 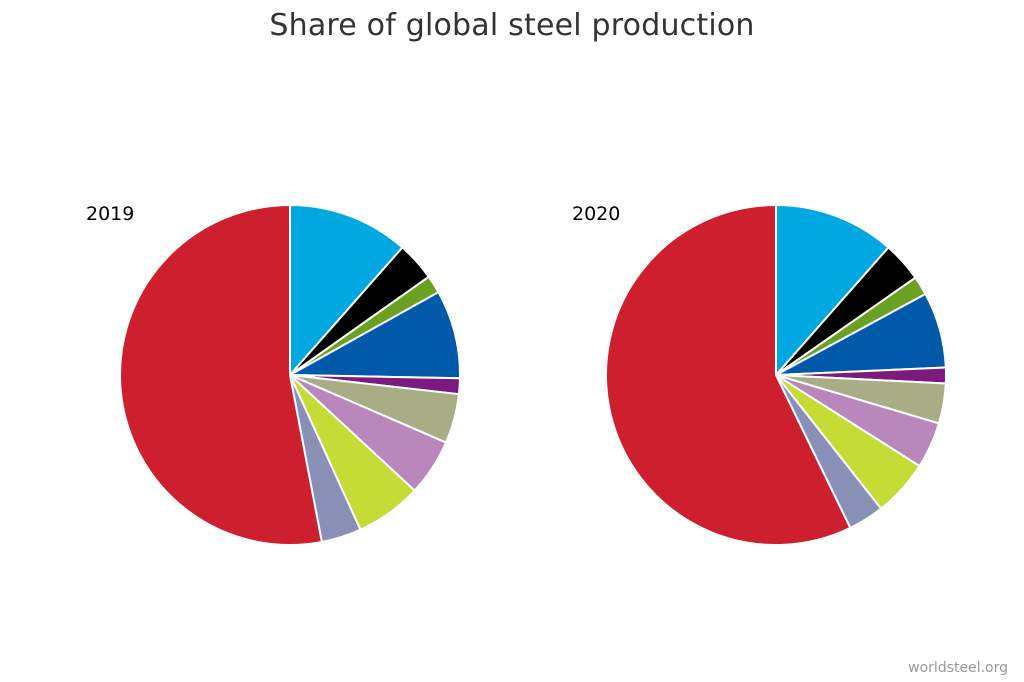 I want to click on pie-label-2020: 2020, so click(x=596, y=214).